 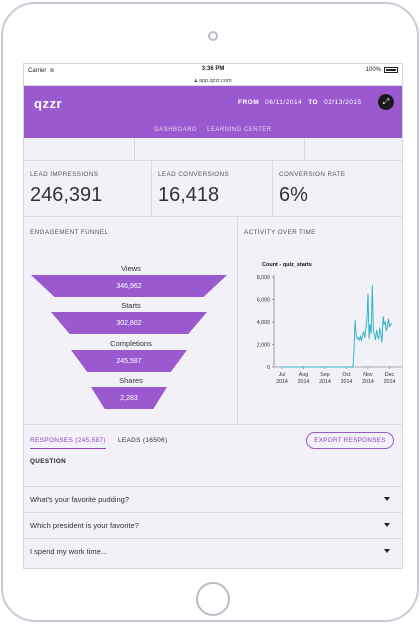 I want to click on kpi-lead-impressions: LEAD IMPRESSIONS 246,391, so click(x=88, y=188).